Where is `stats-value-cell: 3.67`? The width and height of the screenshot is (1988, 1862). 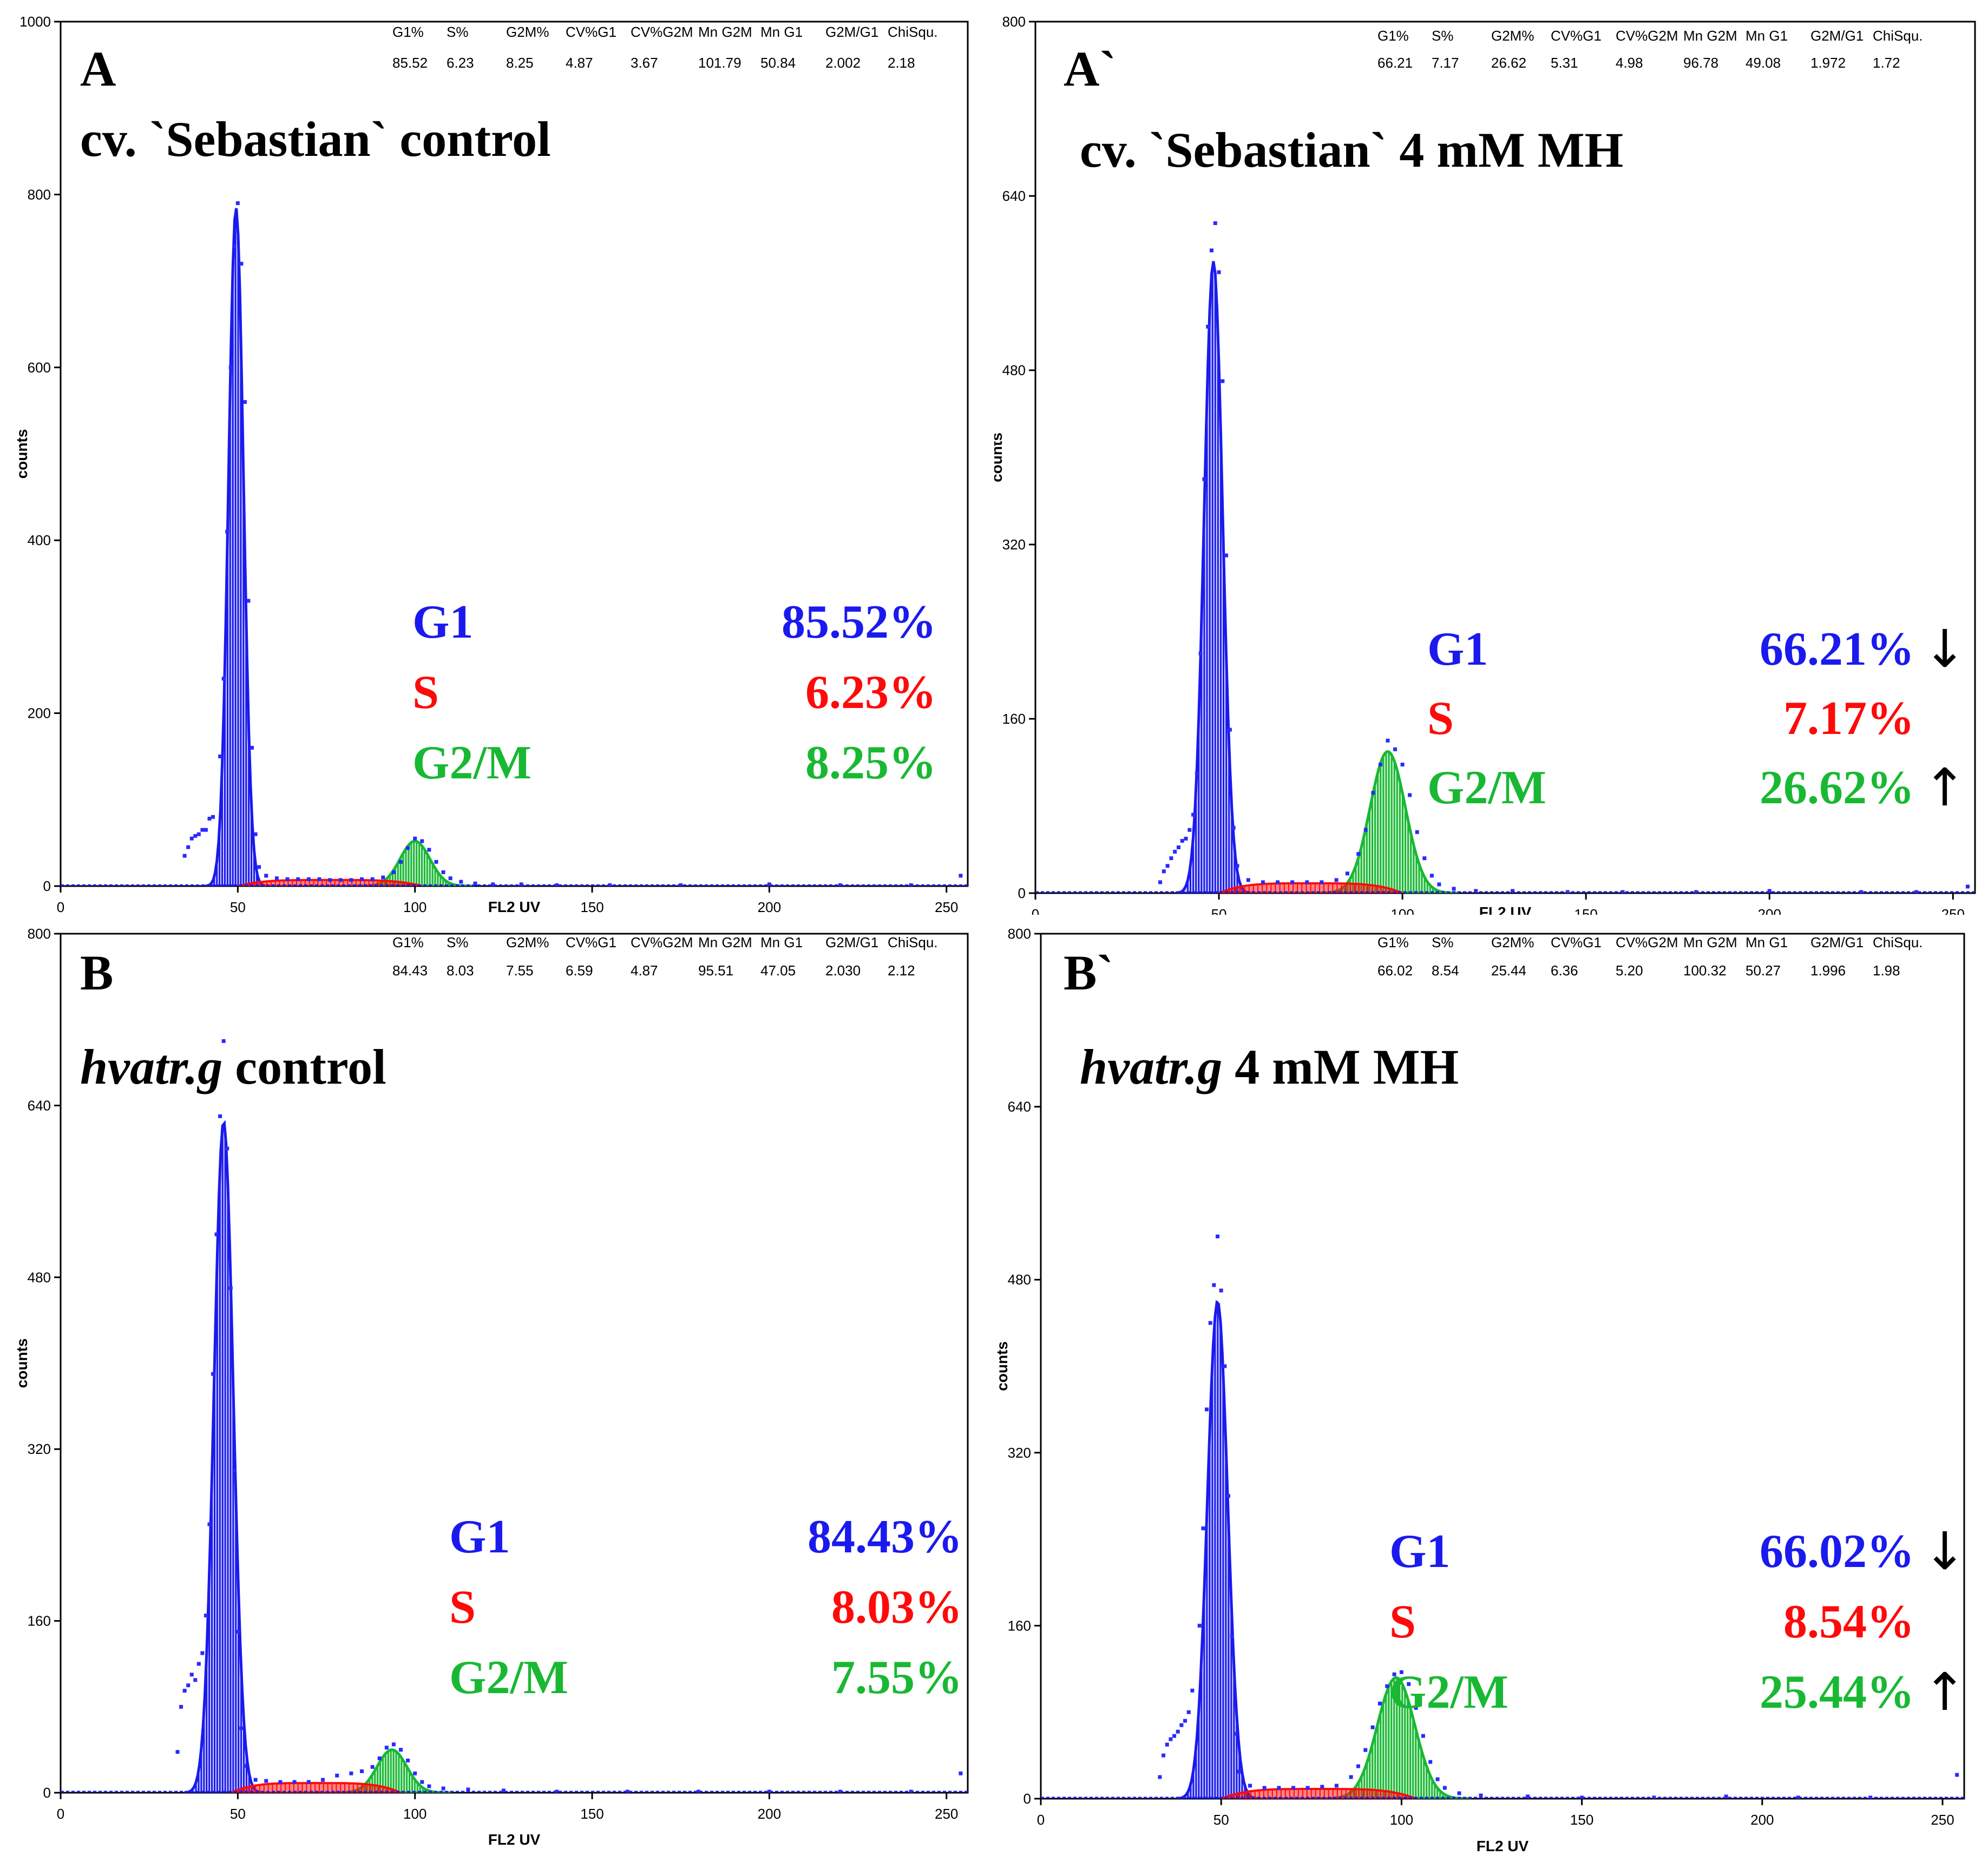 stats-value-cell: 3.67 is located at coordinates (645, 63).